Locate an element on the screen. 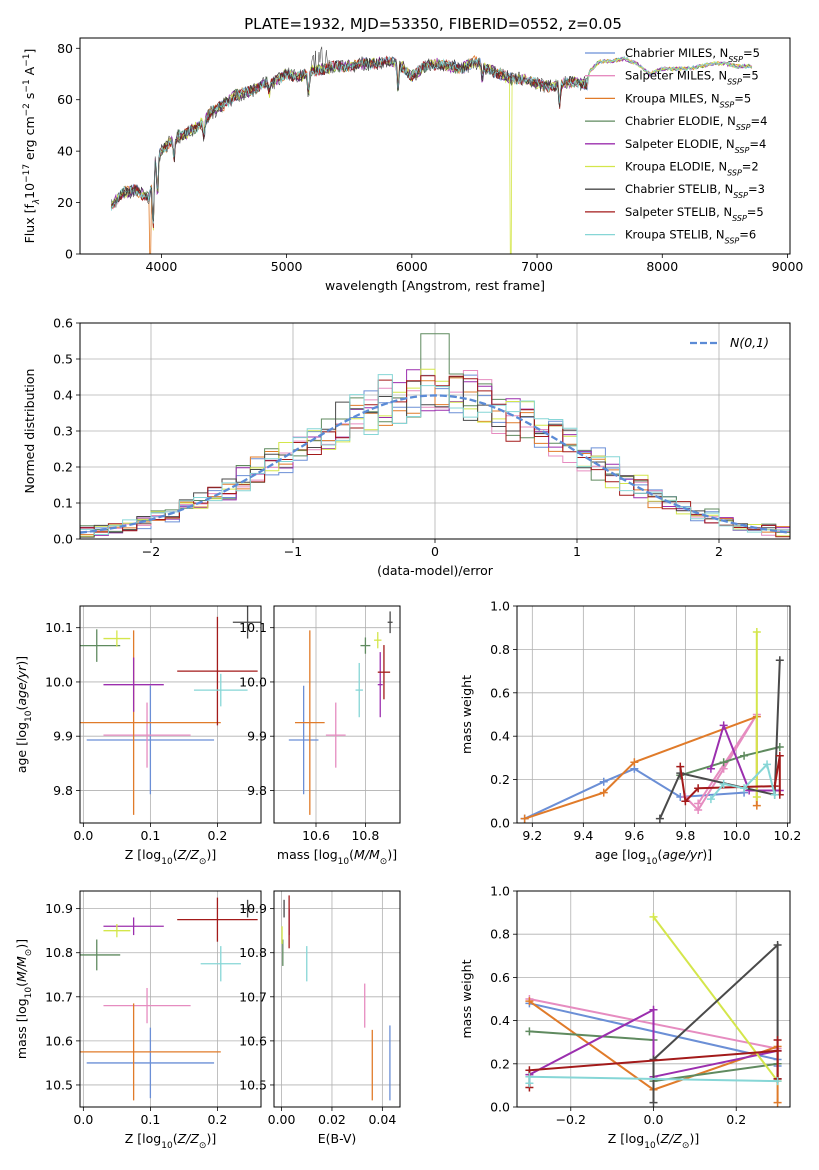  axes-frame is located at coordinates (337, 999).